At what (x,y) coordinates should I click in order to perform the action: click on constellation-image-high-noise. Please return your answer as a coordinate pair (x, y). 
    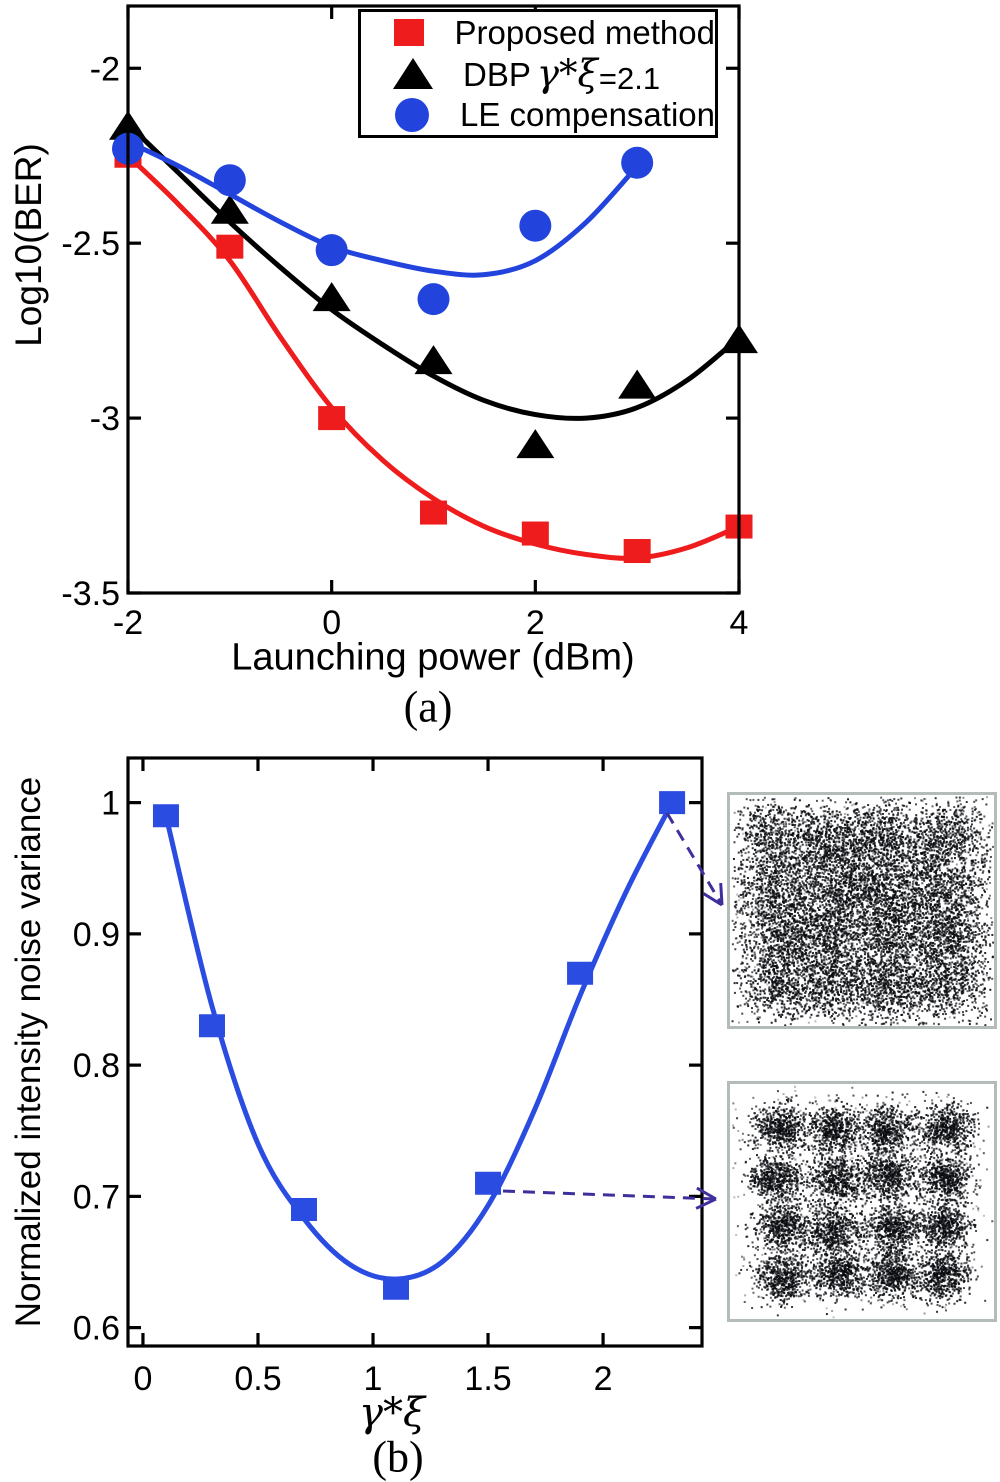
    Looking at the image, I should click on (862, 910).